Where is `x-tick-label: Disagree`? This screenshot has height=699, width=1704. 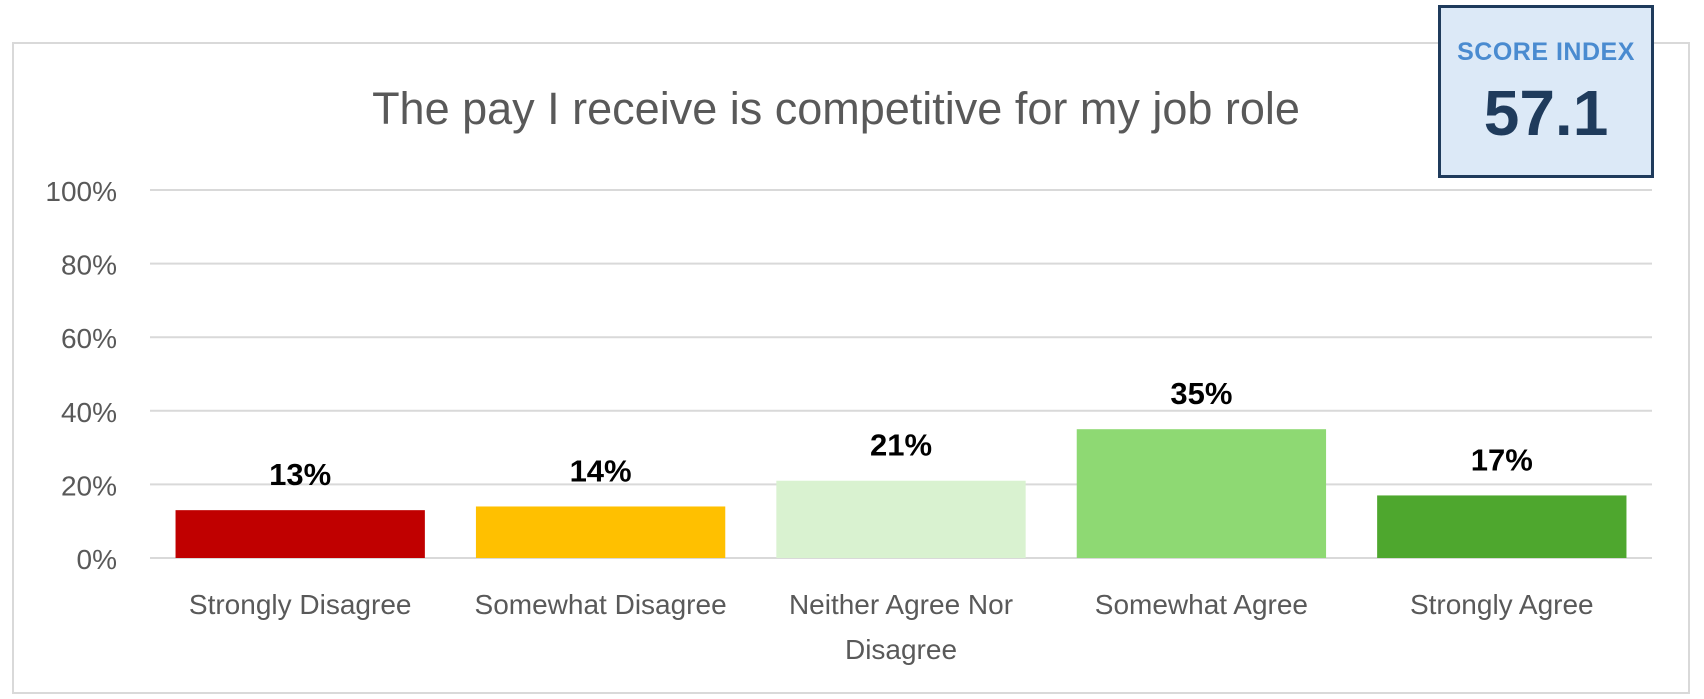 x-tick-label: Disagree is located at coordinates (901, 649).